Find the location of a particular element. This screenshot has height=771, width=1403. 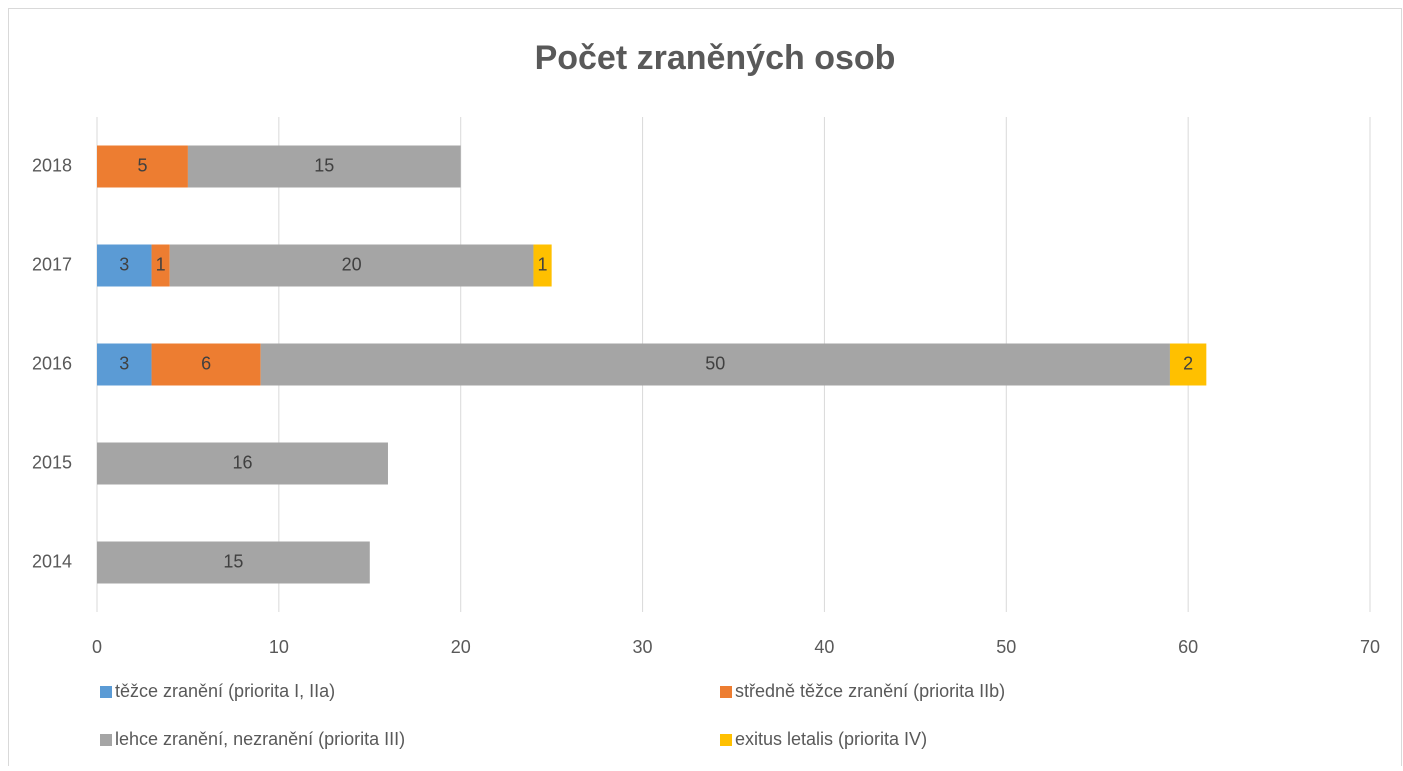

x-tick-label: 50 is located at coordinates (1006, 647).